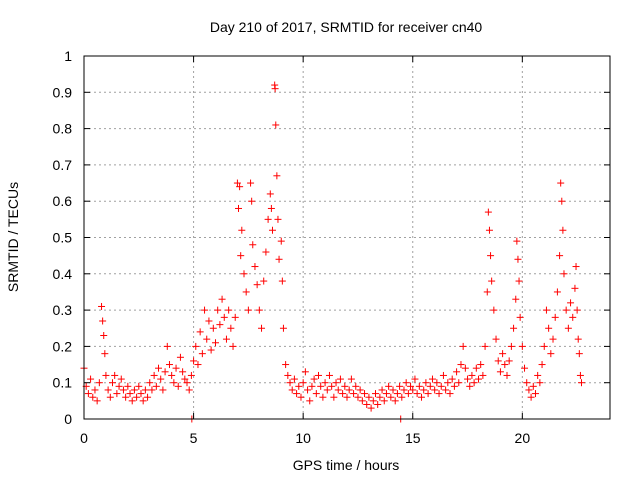 The image size is (640, 480). What do you see at coordinates (63, 274) in the screenshot?
I see `y-tick-label: 0.4` at bounding box center [63, 274].